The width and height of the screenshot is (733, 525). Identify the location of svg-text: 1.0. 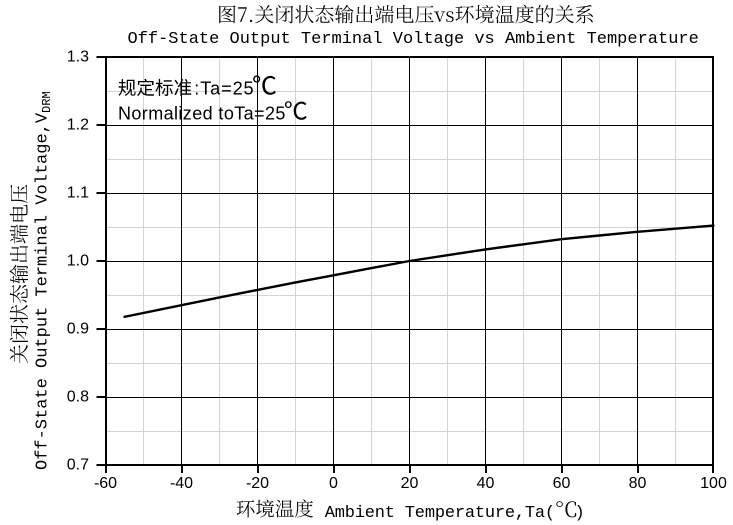
(78, 260).